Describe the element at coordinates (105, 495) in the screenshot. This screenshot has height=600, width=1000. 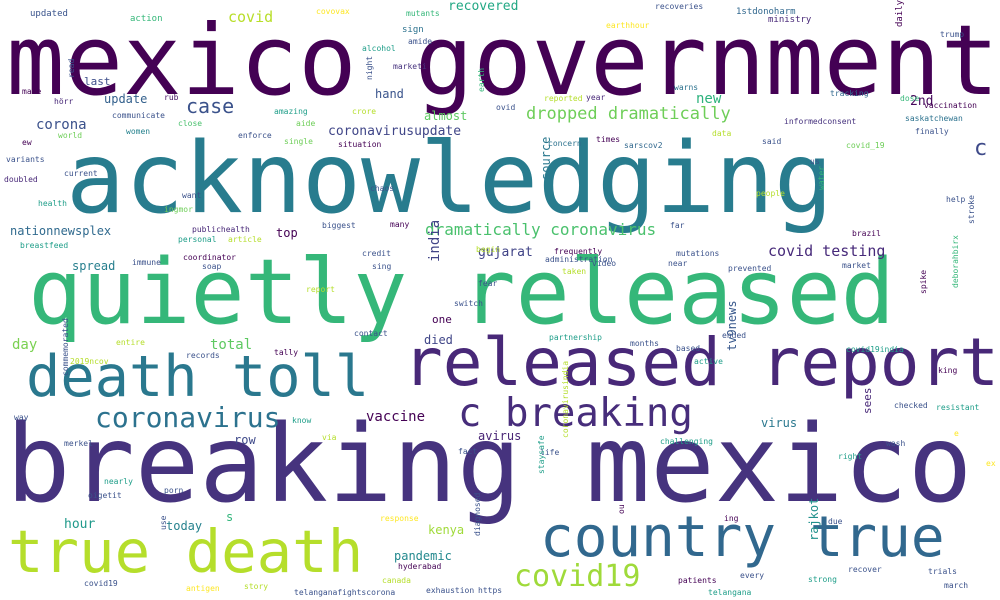
I see `cloud-word: oigetit` at that location.